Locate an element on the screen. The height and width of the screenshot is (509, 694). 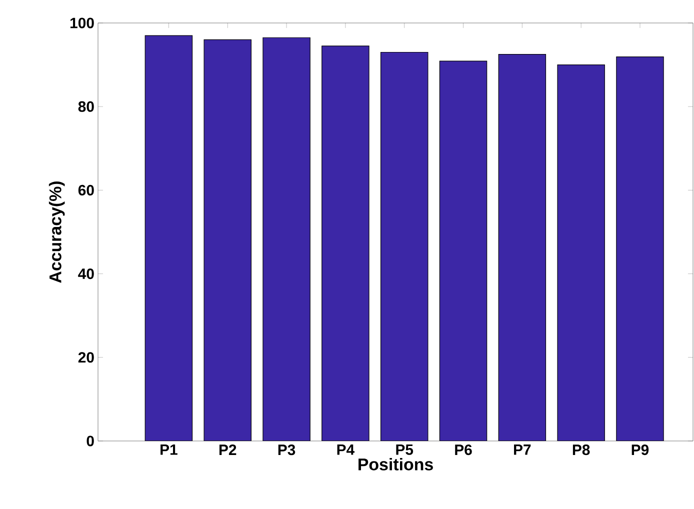
y-tick-label: 0 is located at coordinates (90, 441).